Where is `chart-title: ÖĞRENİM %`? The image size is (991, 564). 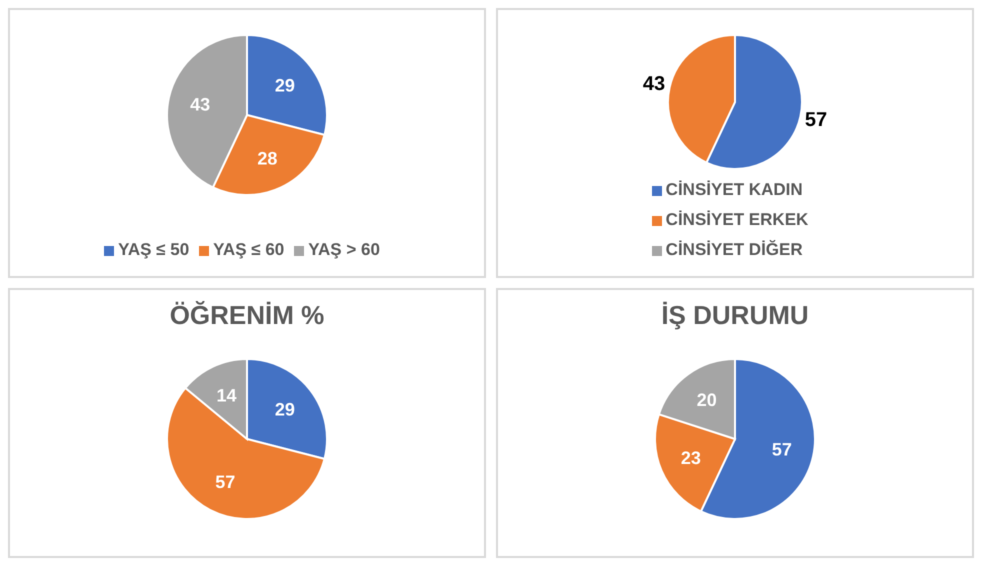 chart-title: ÖĞRENİM % is located at coordinates (247, 315).